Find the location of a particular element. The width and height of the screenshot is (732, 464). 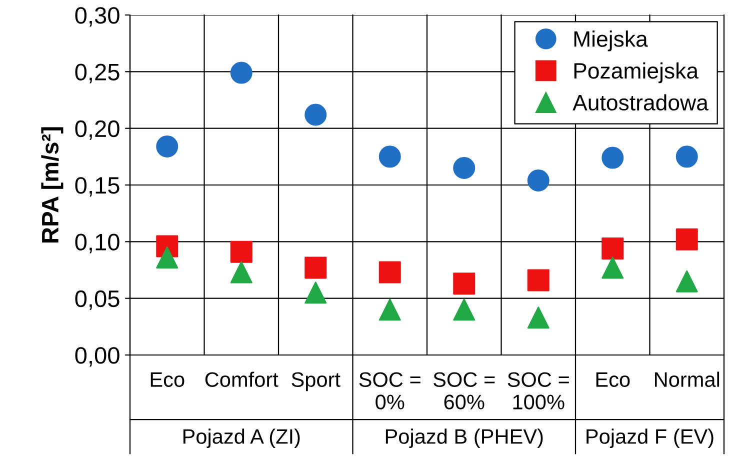

text: Pojazd A (ZI) is located at coordinates (241, 438).